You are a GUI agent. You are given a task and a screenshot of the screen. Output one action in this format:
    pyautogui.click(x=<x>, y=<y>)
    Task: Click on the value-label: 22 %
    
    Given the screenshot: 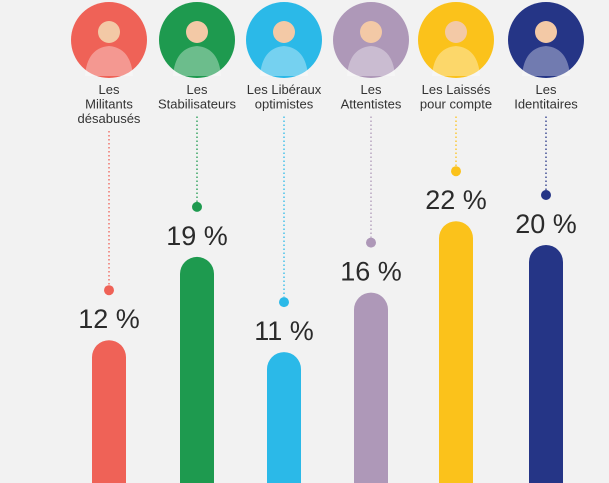 What is the action you would take?
    pyautogui.click(x=456, y=200)
    